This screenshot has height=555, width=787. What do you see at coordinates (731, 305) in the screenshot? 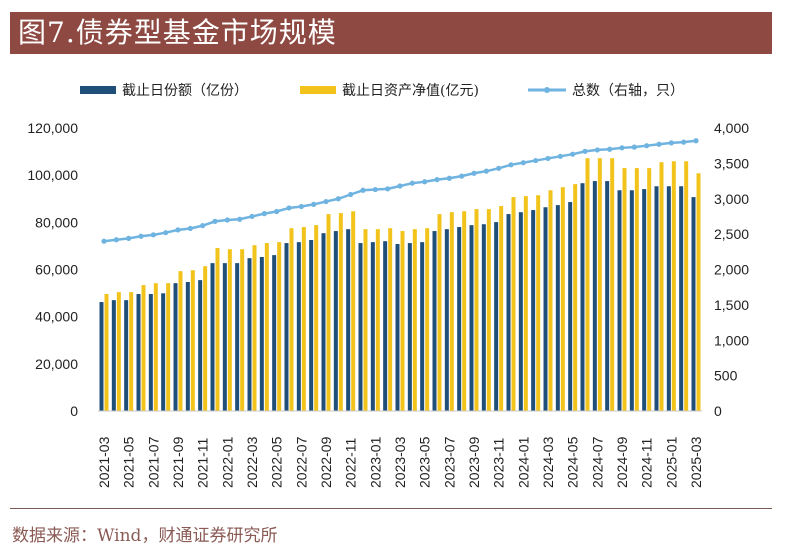
I see `y-right-tick-label: 1,500` at bounding box center [731, 305].